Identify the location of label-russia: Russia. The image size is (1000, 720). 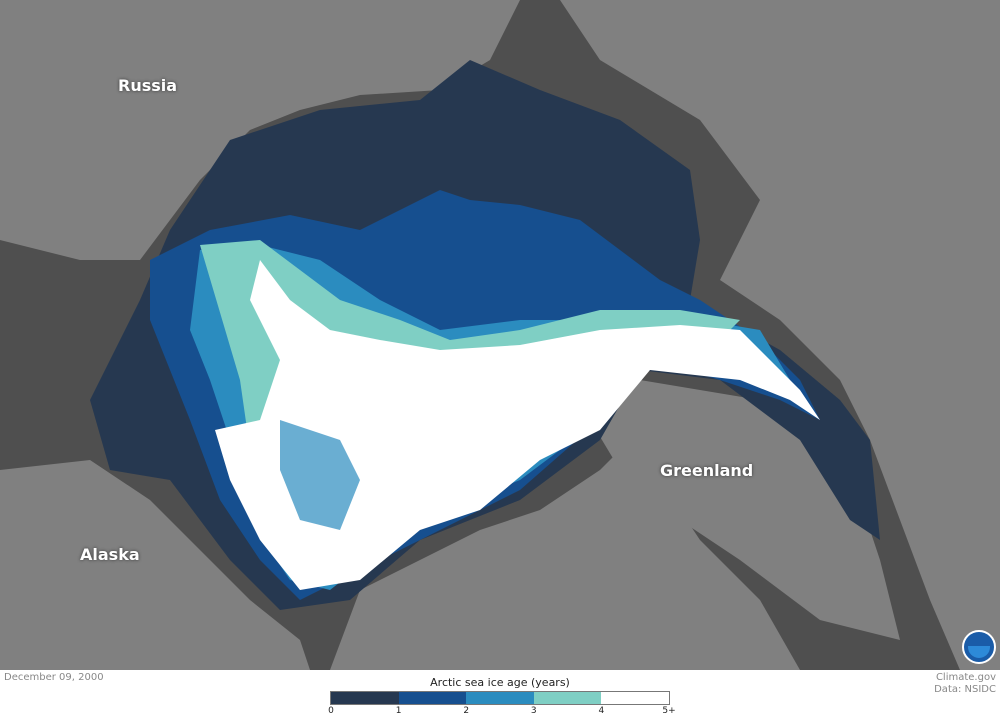
(148, 85).